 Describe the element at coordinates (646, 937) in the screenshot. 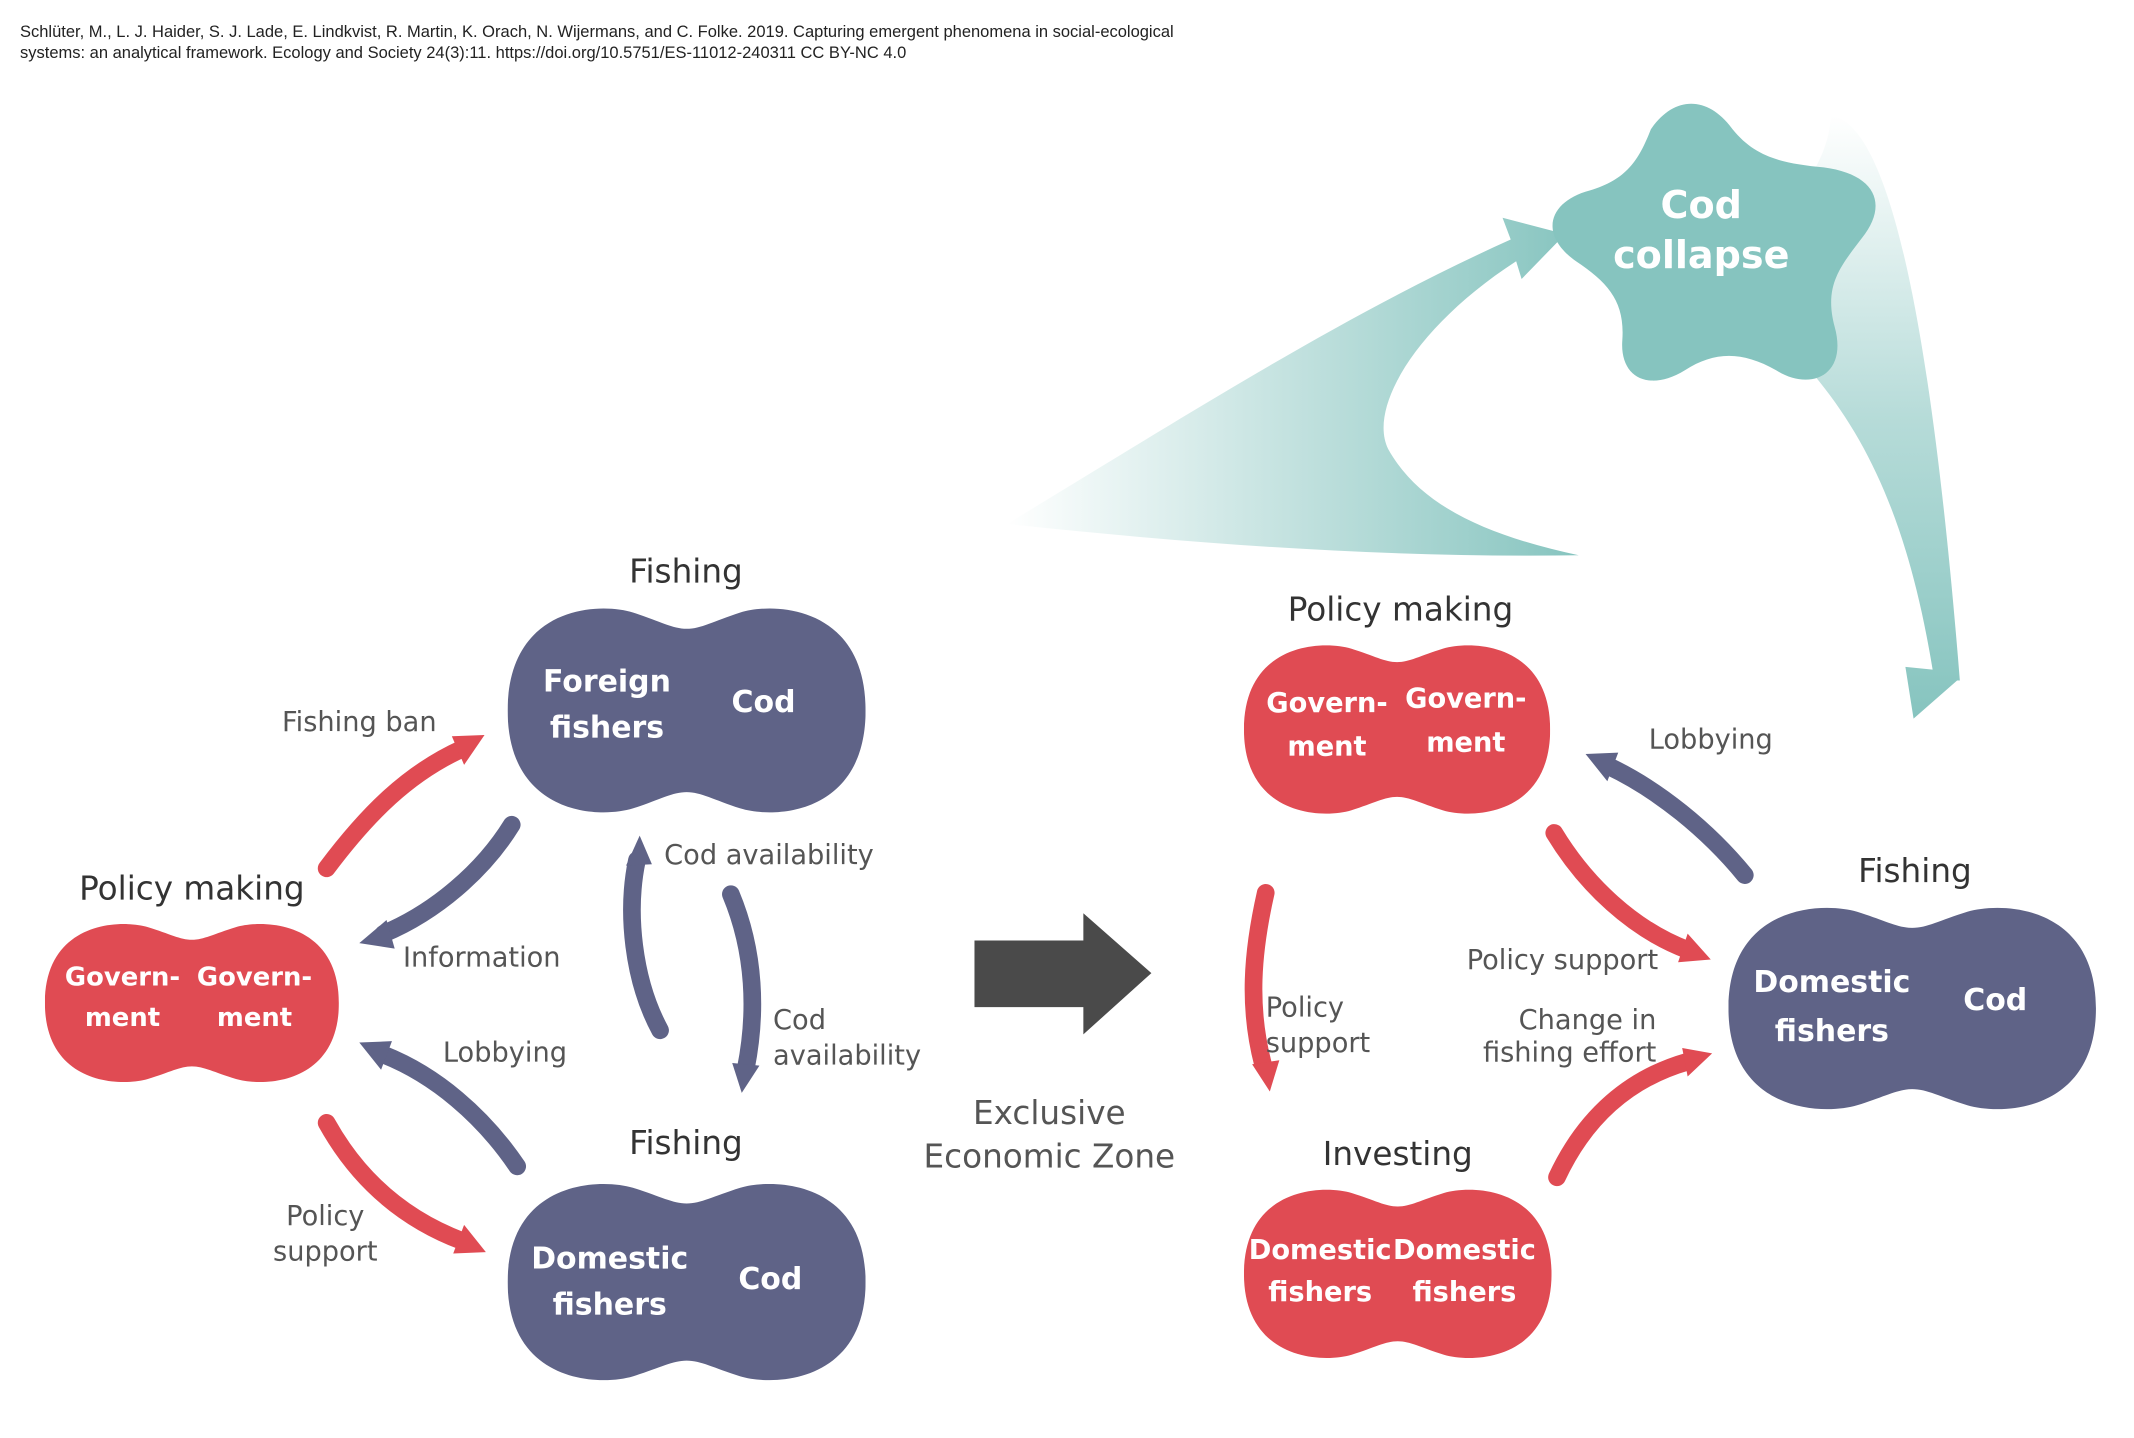

I see `edge-cod-availability-up` at that location.